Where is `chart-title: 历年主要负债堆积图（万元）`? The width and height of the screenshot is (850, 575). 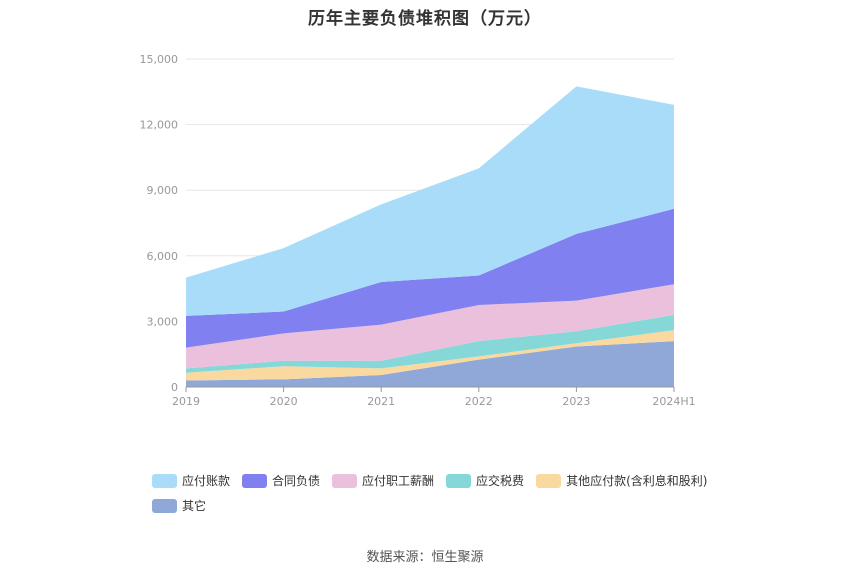 chart-title: 历年主要负债堆积图（万元） is located at coordinates (425, 19).